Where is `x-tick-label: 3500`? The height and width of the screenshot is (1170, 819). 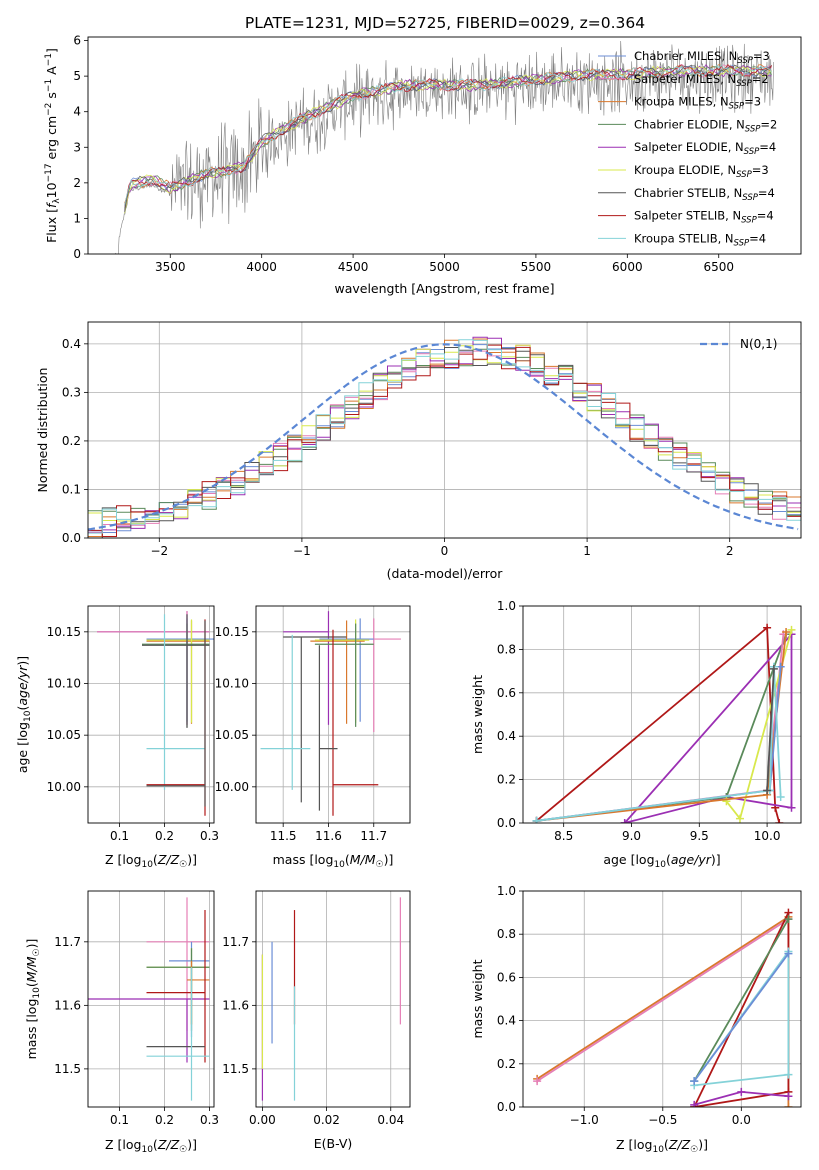 x-tick-label: 3500 is located at coordinates (170, 267).